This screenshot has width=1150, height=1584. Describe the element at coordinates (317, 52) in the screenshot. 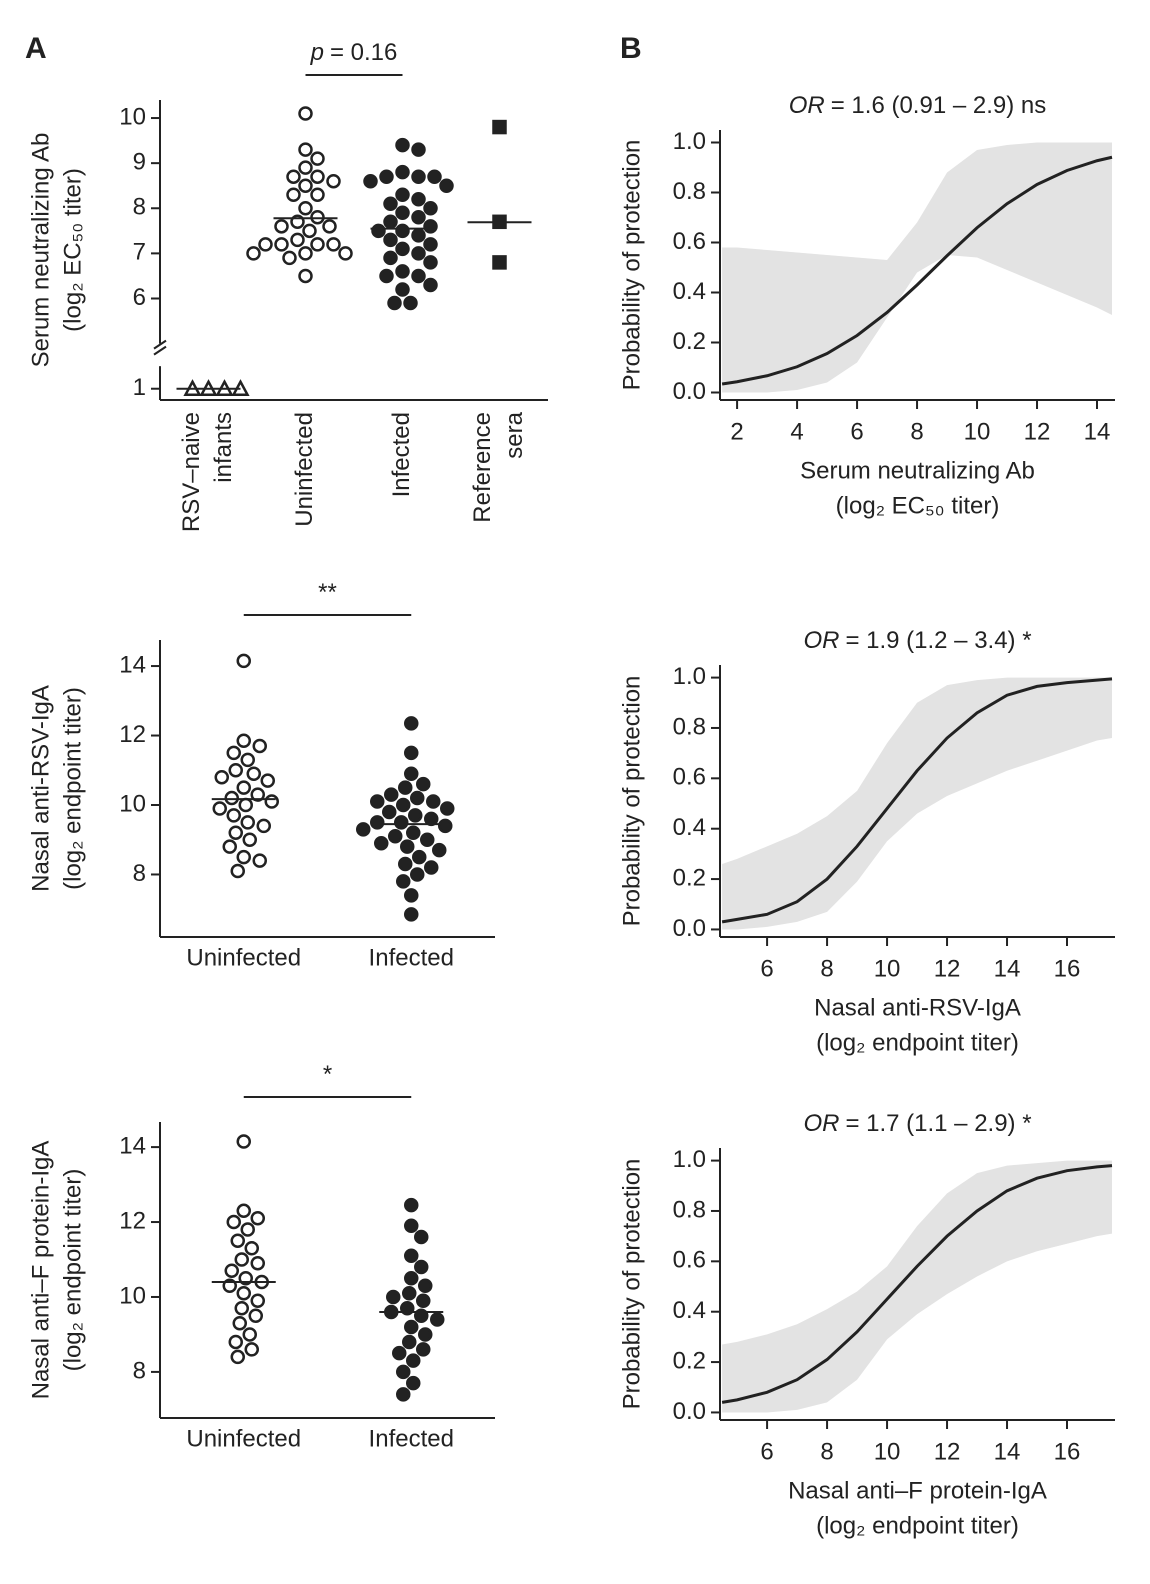

I see `significance-emphasis: p` at that location.